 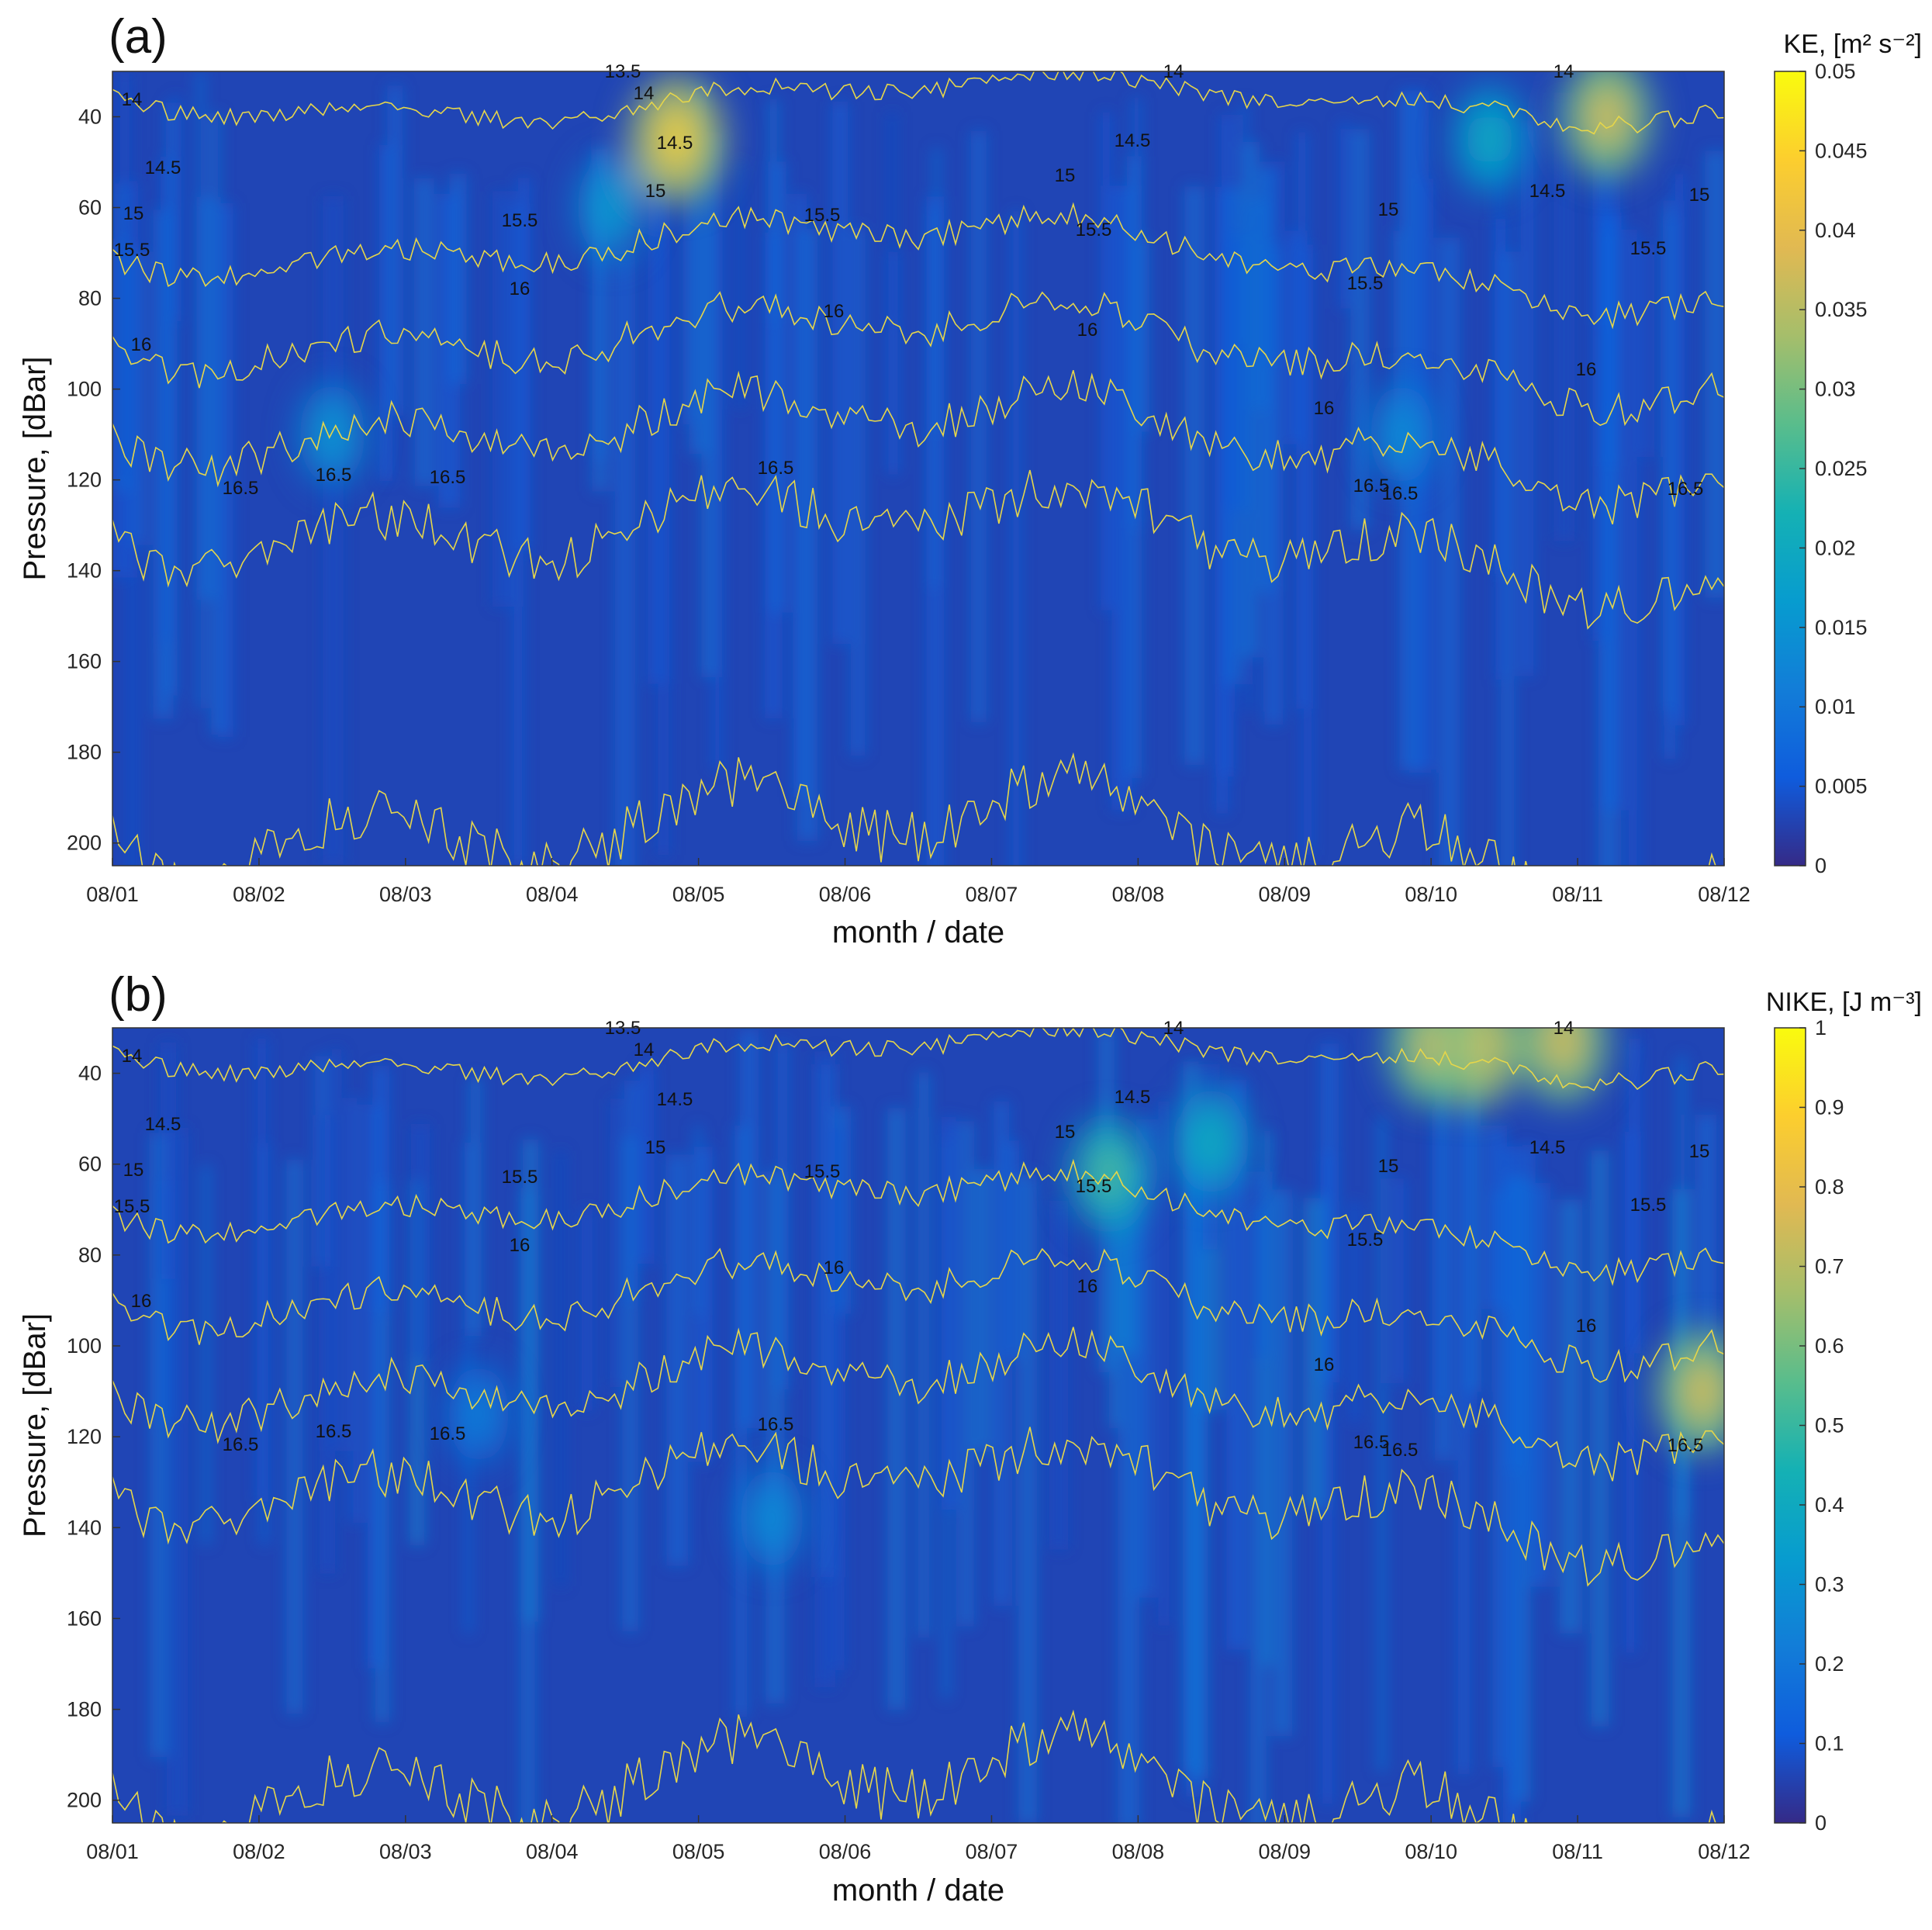 I want to click on panel-label: (b), so click(x=138, y=995).